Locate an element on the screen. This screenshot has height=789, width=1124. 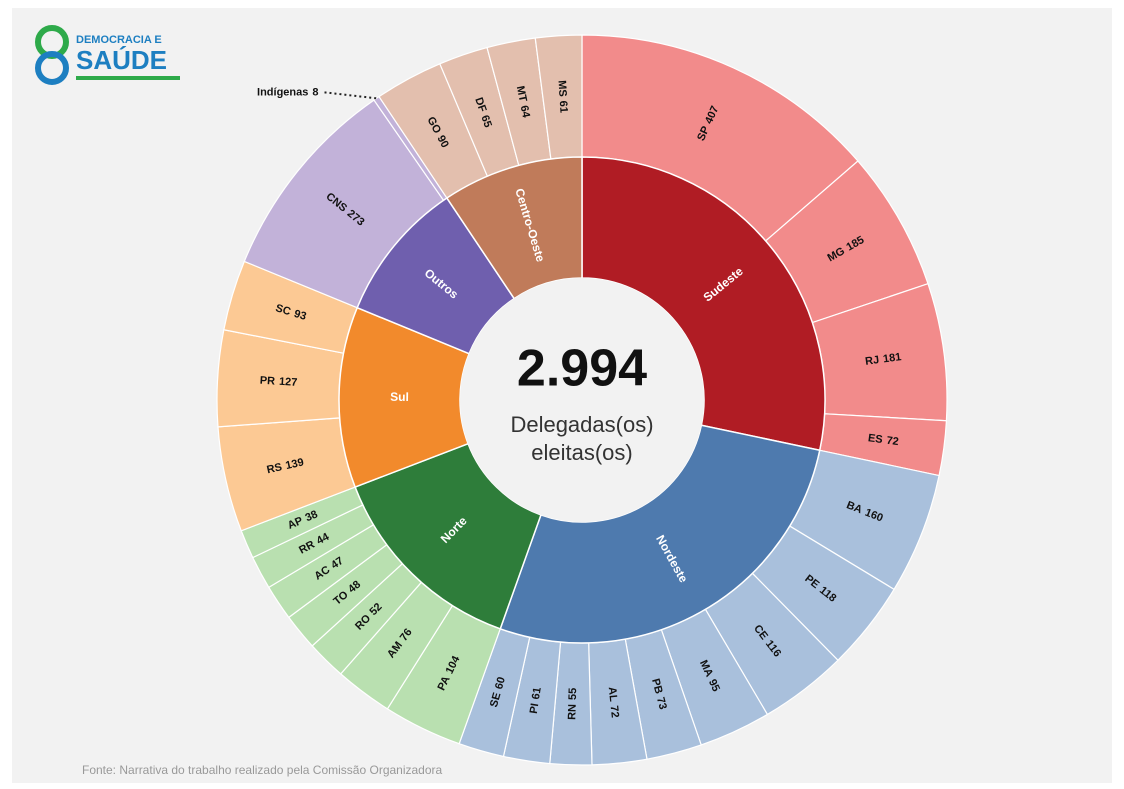
outer-label-part: 55 is located at coordinates (573, 694).